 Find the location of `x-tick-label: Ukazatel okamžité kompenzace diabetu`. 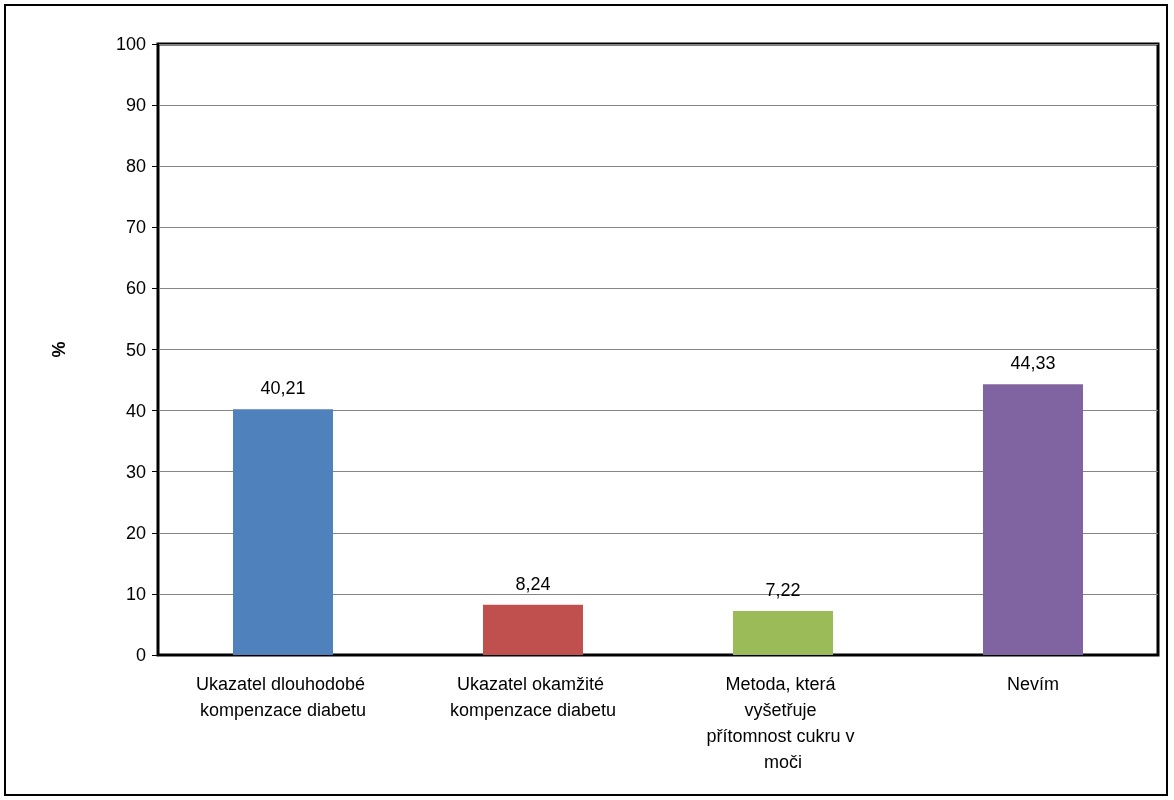

x-tick-label: Ukazatel okamžité kompenzace diabetu is located at coordinates (533, 697).